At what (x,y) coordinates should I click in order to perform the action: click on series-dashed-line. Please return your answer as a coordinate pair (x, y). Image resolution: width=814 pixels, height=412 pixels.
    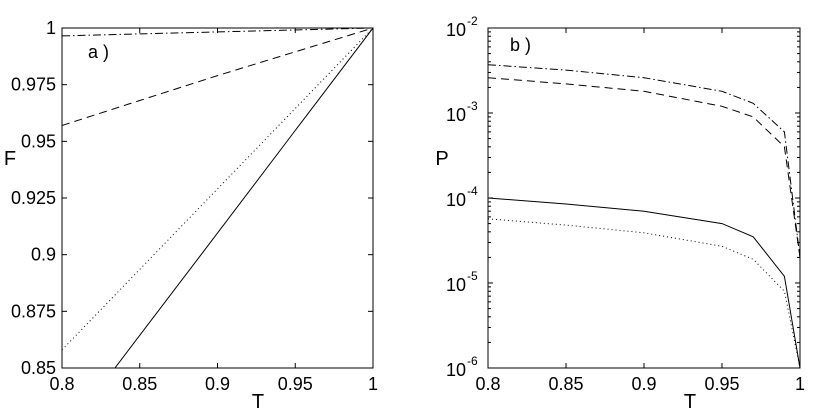
    Looking at the image, I should click on (217, 77).